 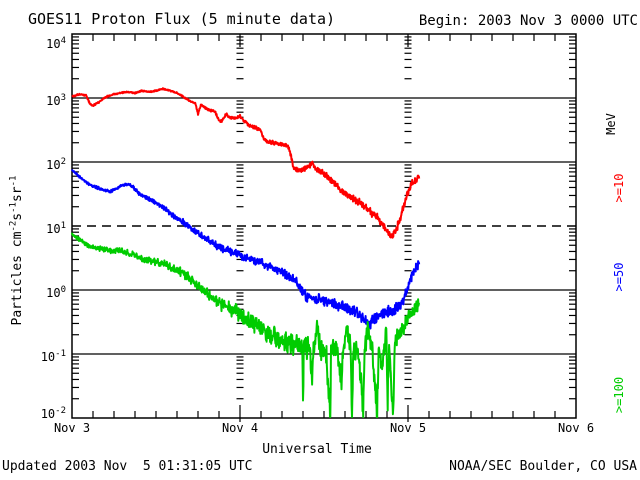 What do you see at coordinates (56, 43) in the screenshot?
I see `y-tick-label: 10⁴` at bounding box center [56, 43].